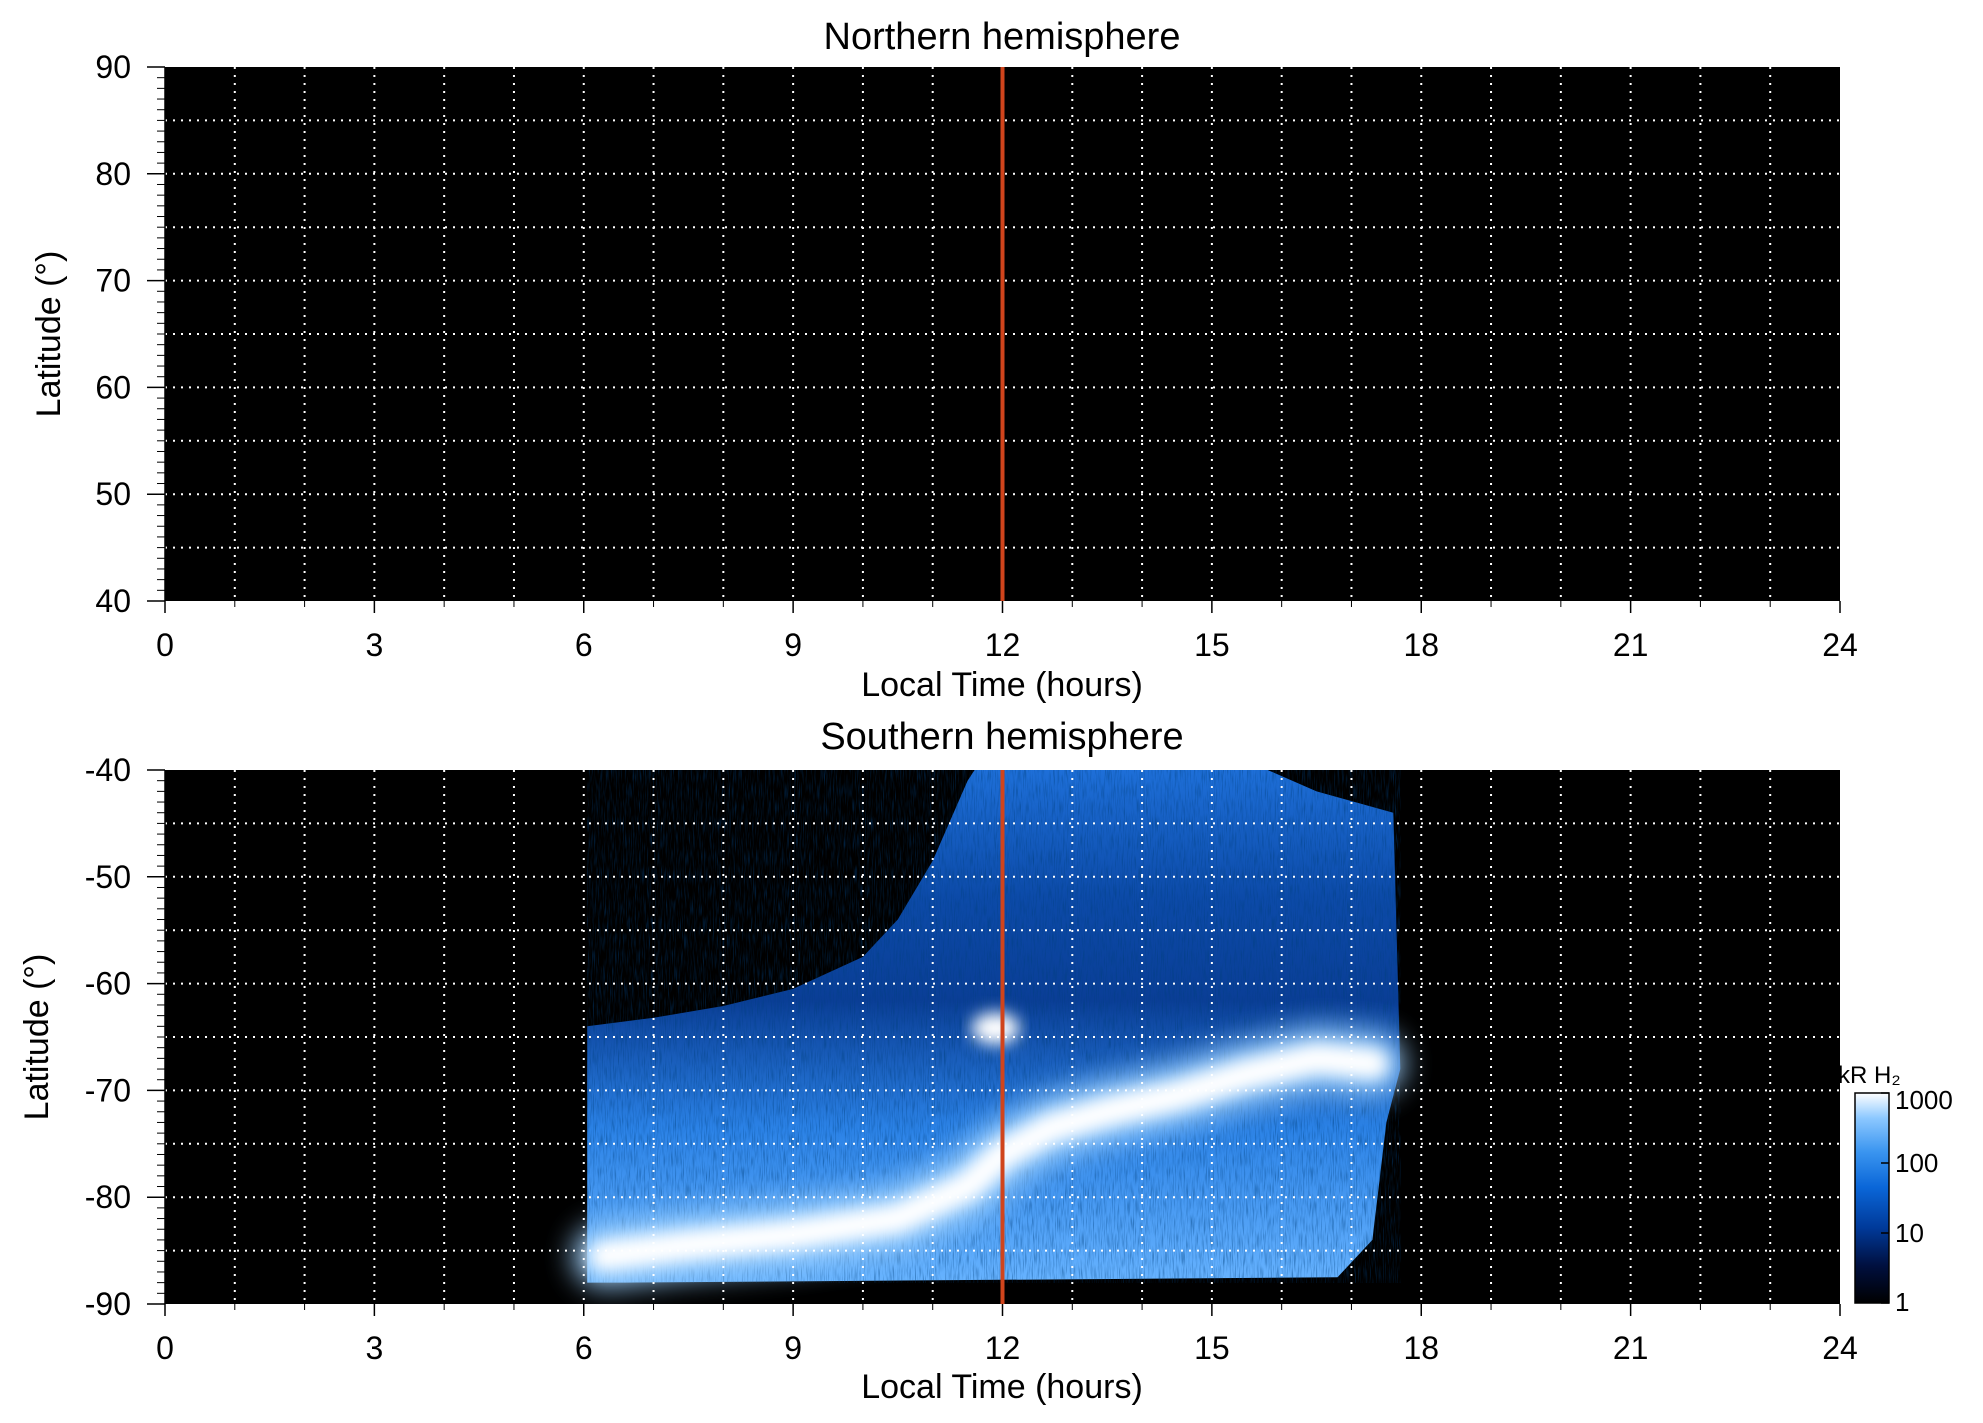 The width and height of the screenshot is (1983, 1423). I want to click on ylabel-south: Latitude (°), so click(37, 1037).